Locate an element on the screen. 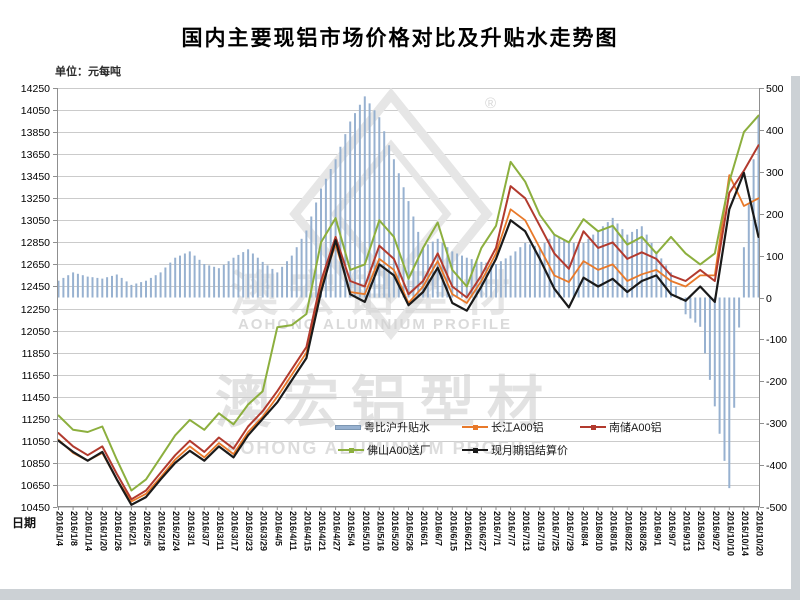  watermark-en-1: AOHONG ALUMINIUM PROFILE is located at coordinates (375, 324).